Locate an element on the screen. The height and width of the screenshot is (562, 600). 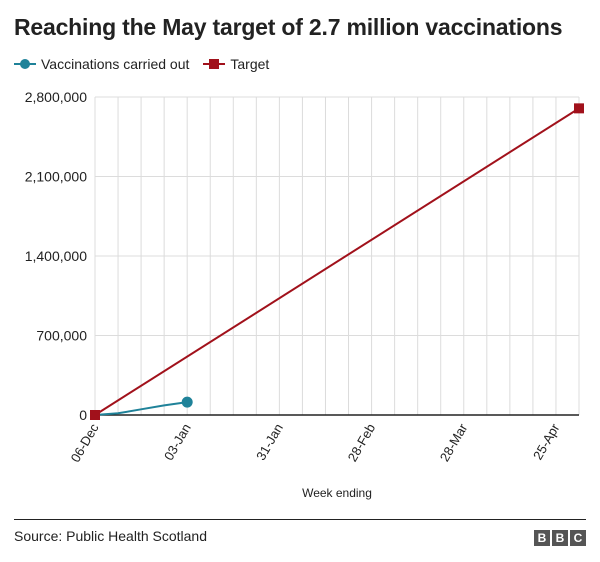
legend-item-vaccinations: Vaccinations carried out is located at coordinates (101, 64).